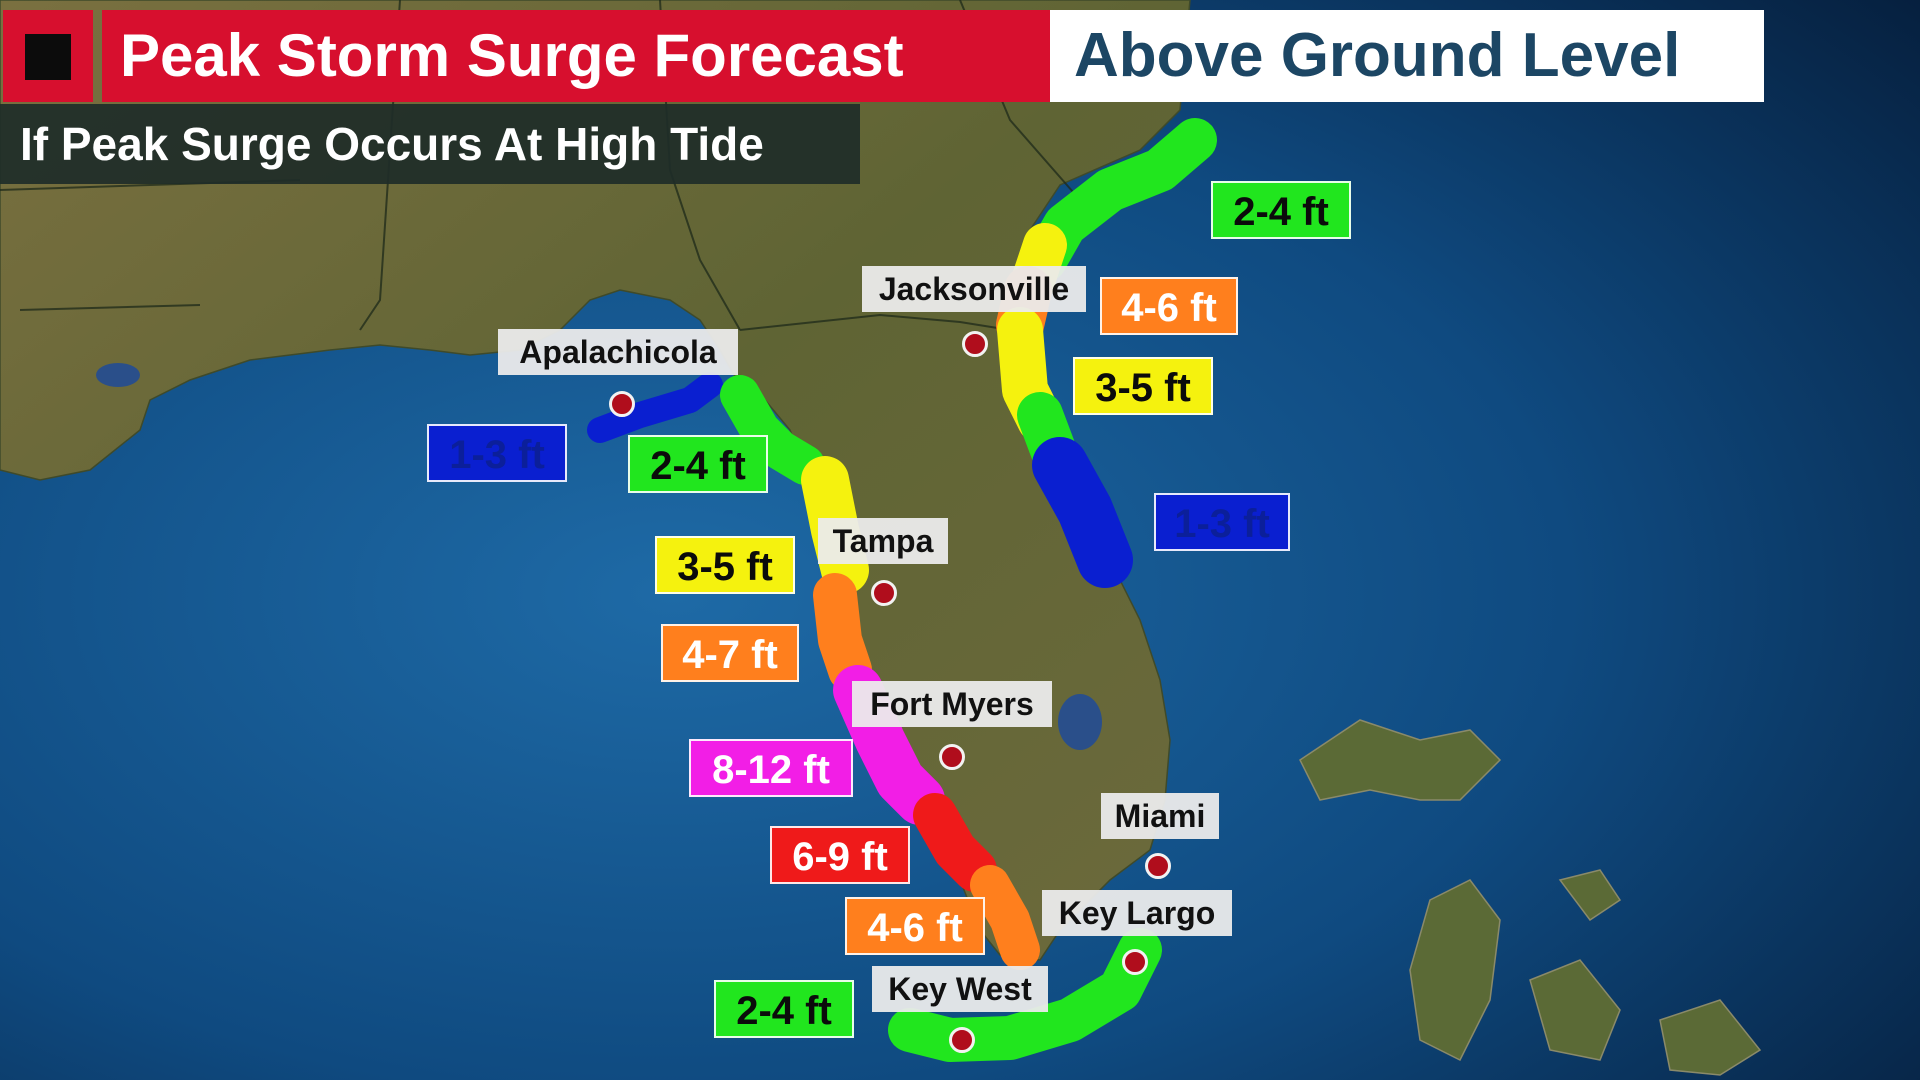  Describe the element at coordinates (975, 344) in the screenshot. I see `city-marker-jacksonville` at that location.